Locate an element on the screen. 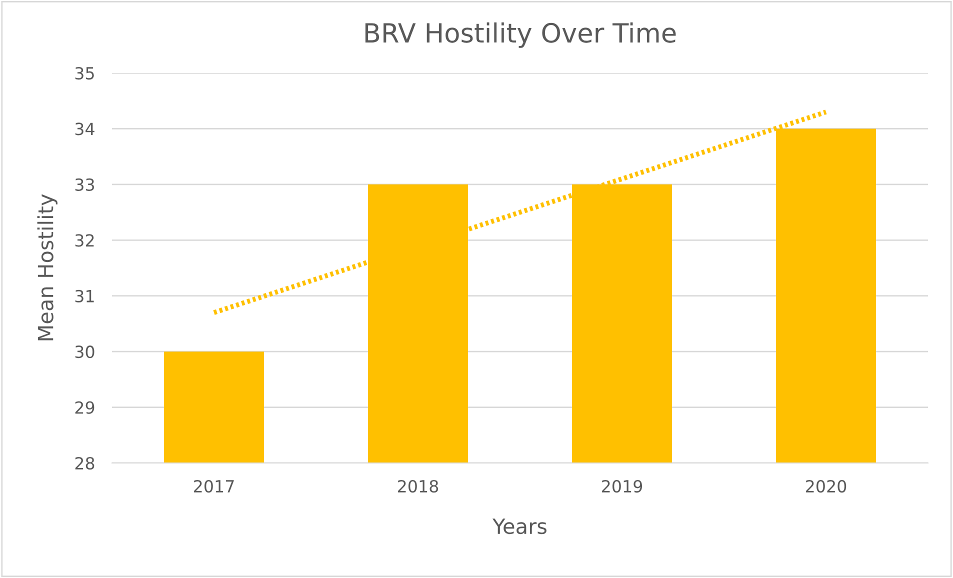  y-tick-label: 32 is located at coordinates (84, 240).